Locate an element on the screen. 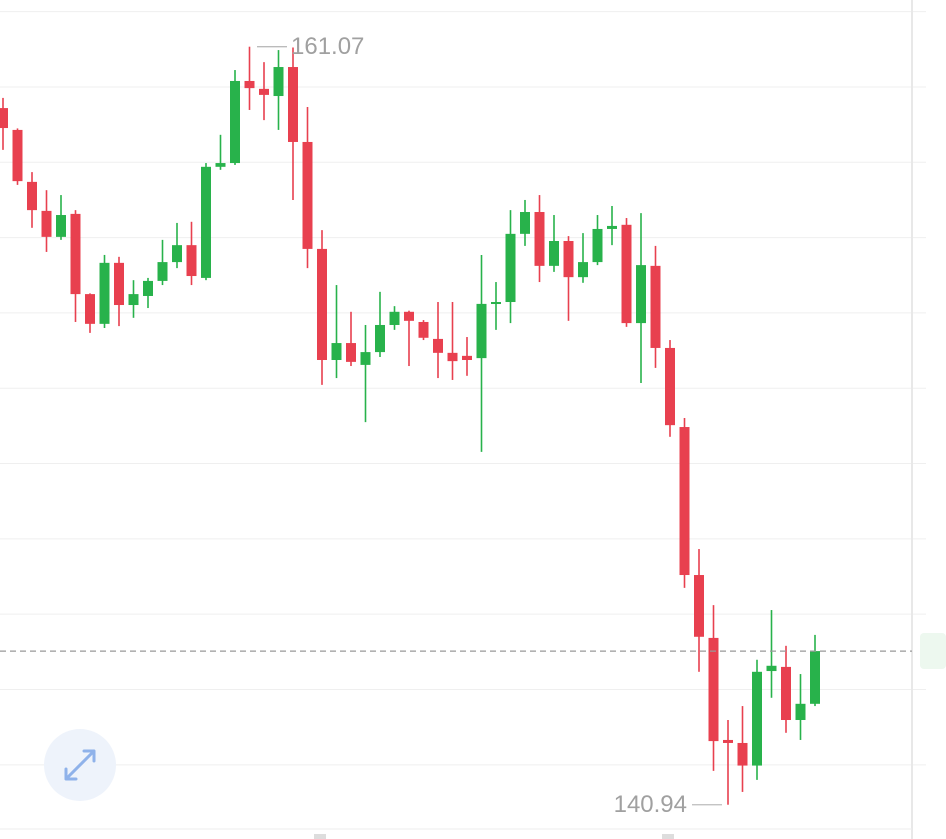 This screenshot has width=946, height=839. high-marker-label: 161.07 is located at coordinates (327, 46).